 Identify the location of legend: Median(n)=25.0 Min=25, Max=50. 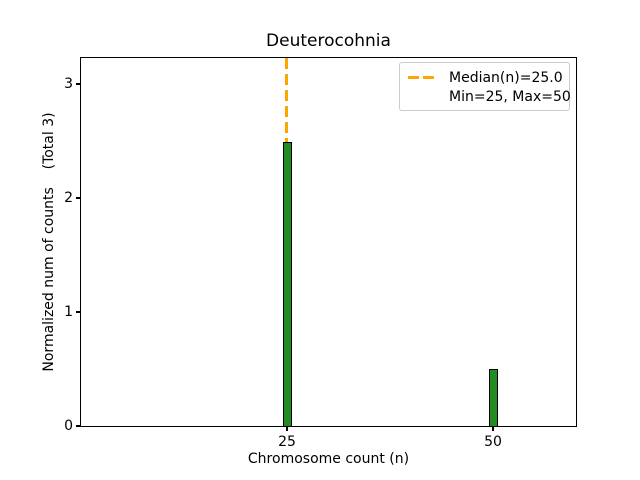
(485, 86).